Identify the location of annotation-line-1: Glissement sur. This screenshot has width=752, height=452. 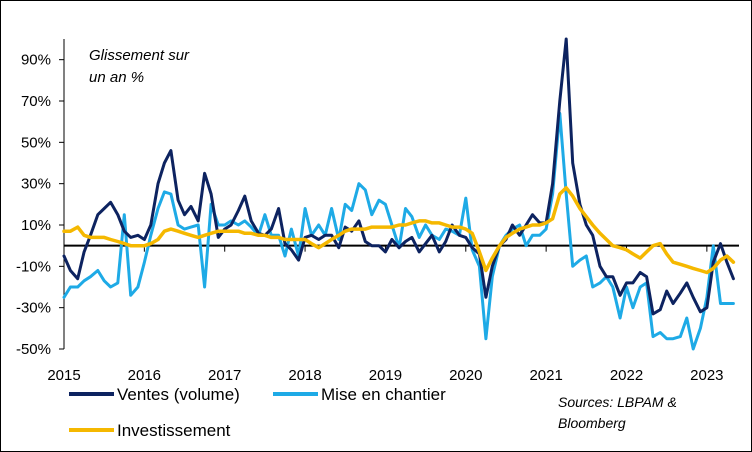
(139, 55).